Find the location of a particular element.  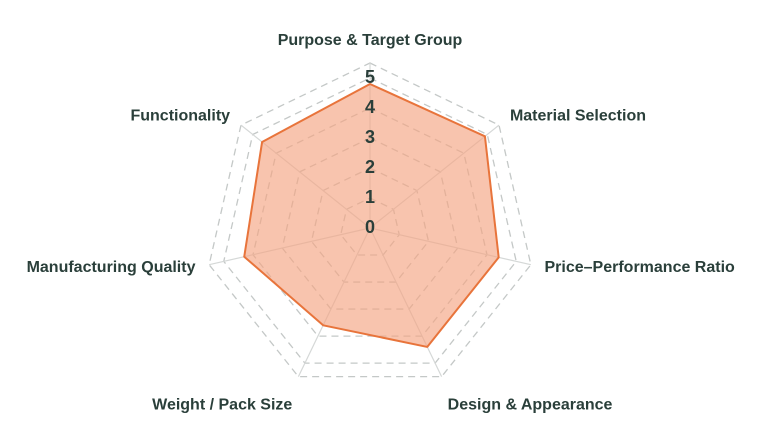

category-label: Weight / Pack Size is located at coordinates (222, 404).